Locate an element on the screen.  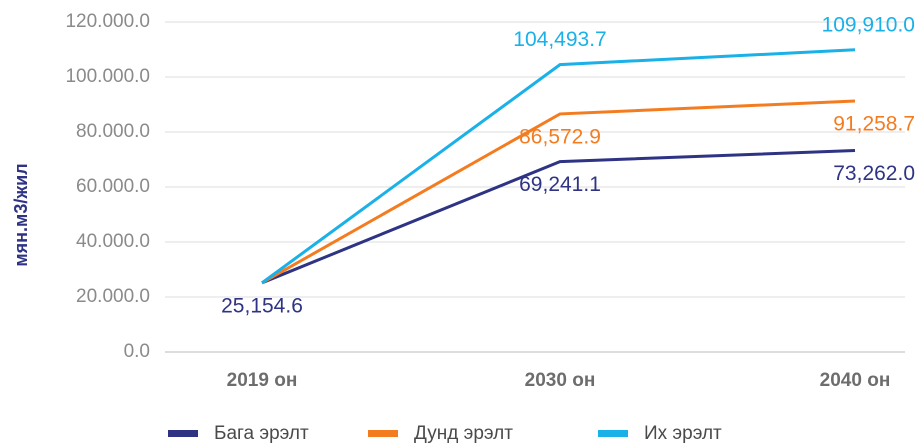
data-label: 73,262.0 is located at coordinates (874, 173).